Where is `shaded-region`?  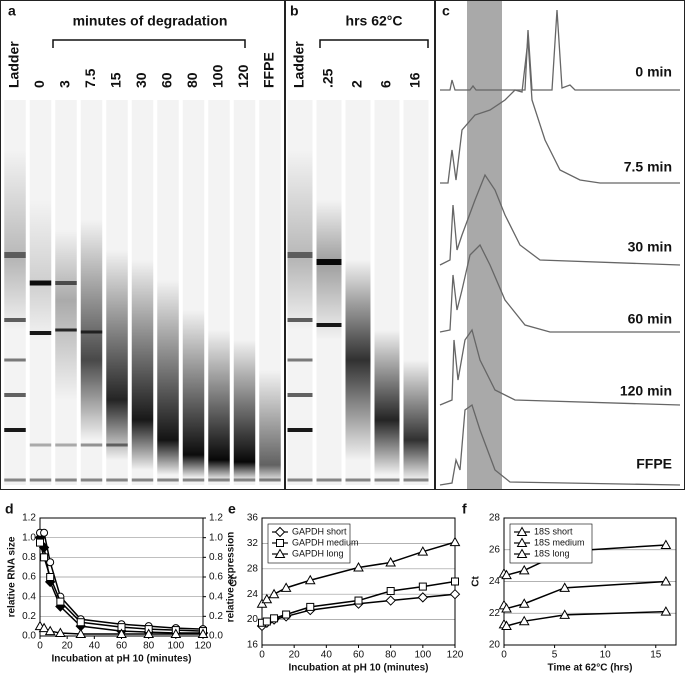 shaded-region is located at coordinates (484, 245).